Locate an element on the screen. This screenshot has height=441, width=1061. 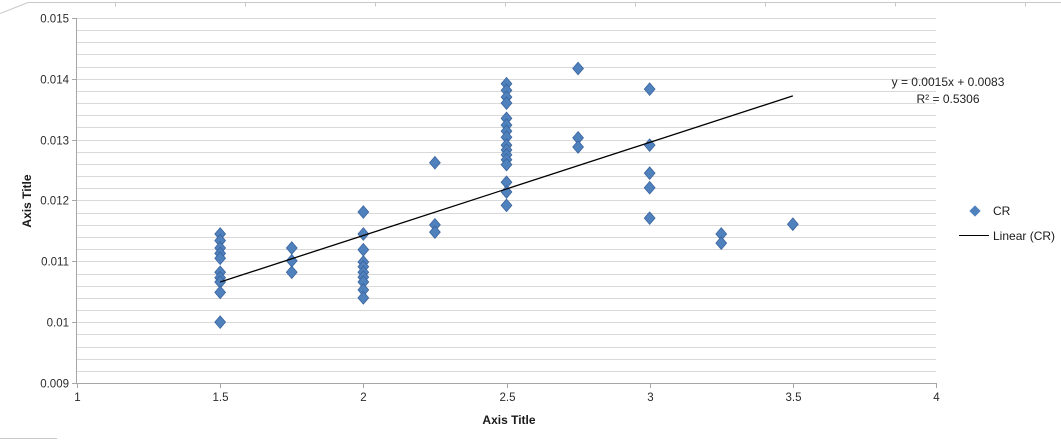
legend-item-linear-cr: Linear (CR) is located at coordinates (1007, 235).